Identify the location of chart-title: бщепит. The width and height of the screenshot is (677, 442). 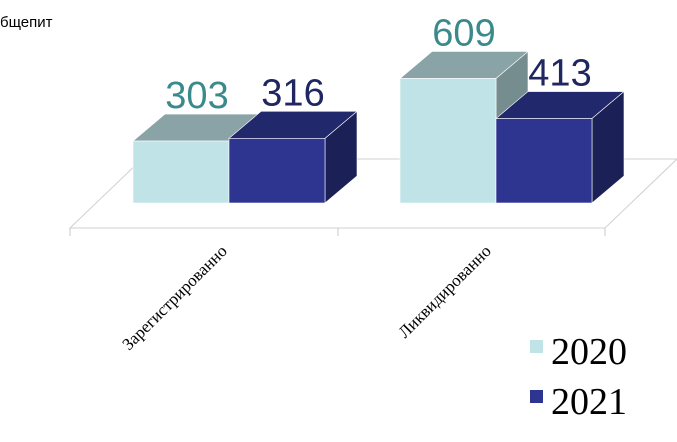
(26, 22).